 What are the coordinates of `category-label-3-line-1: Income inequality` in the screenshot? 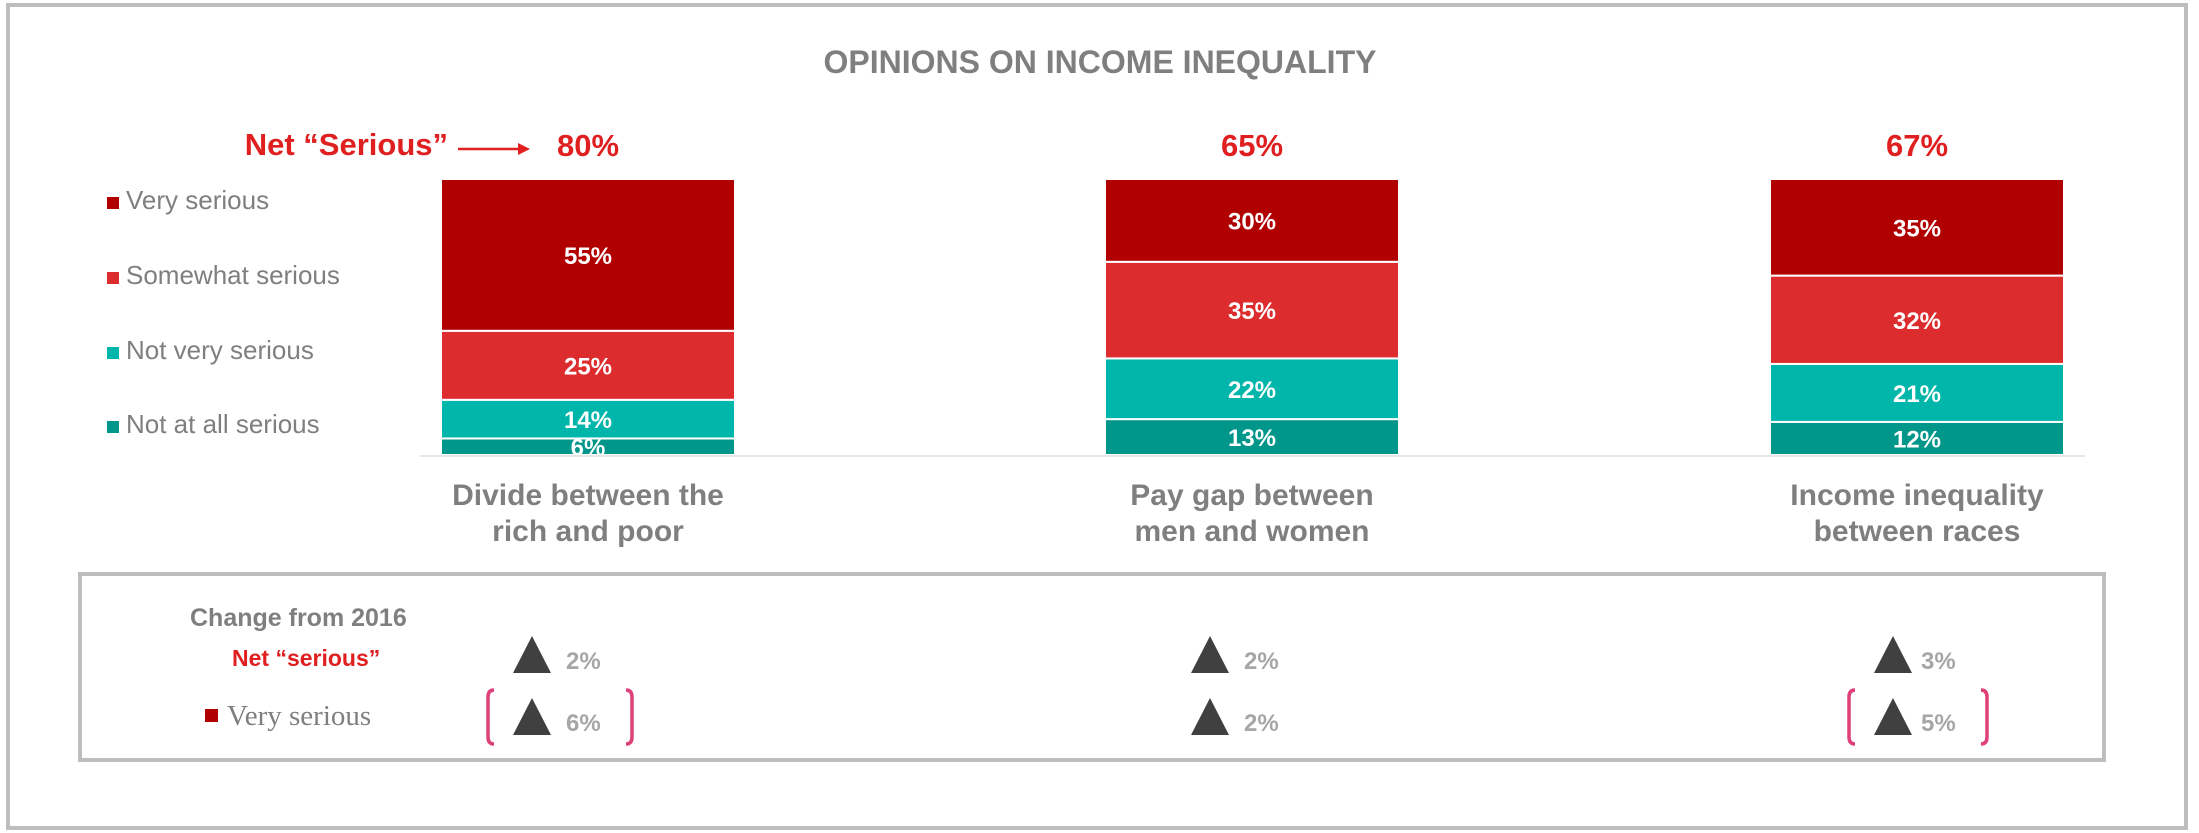 It's located at (1917, 495).